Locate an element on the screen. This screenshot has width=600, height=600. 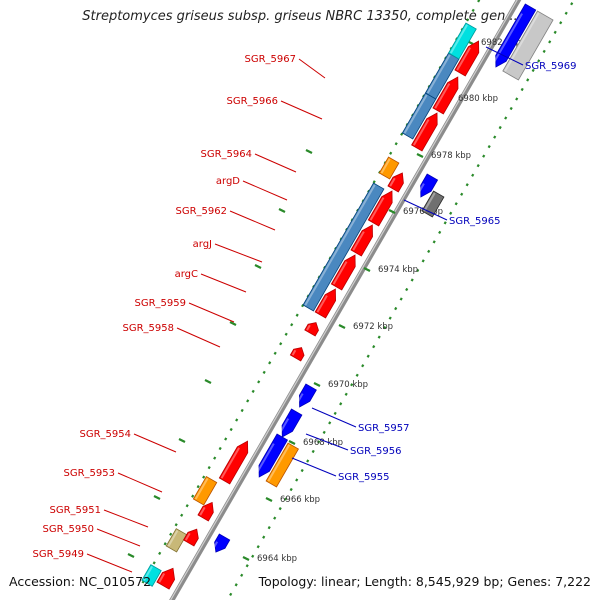
gene-sgr-5955-orange is located at coordinates (282, 465).